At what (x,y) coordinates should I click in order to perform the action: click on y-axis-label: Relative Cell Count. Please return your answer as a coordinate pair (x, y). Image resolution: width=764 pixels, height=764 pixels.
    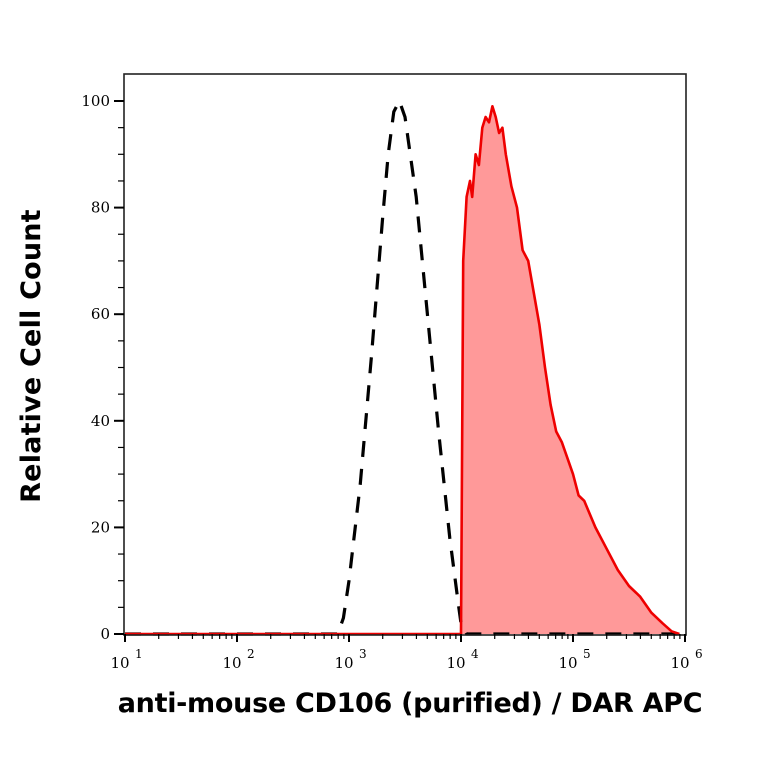
    Looking at the image, I should click on (31, 356).